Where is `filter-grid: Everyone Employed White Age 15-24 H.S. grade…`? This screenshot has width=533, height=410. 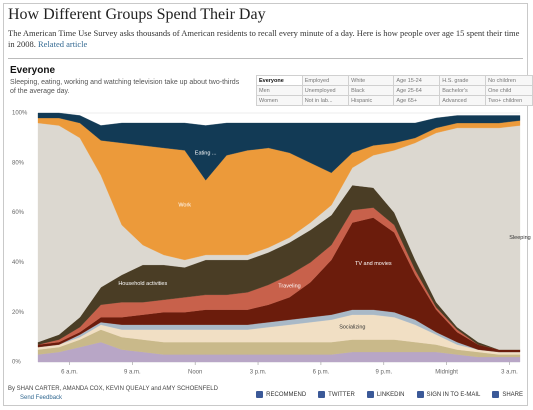 filter-grid: Everyone Employed White Age 15-24 H.S. grade… is located at coordinates (394, 90).